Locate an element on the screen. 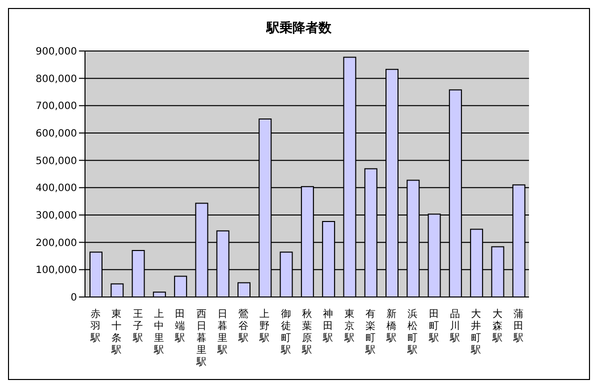 The image size is (597, 386). x-tick-label: 東京駅 is located at coordinates (348, 326).